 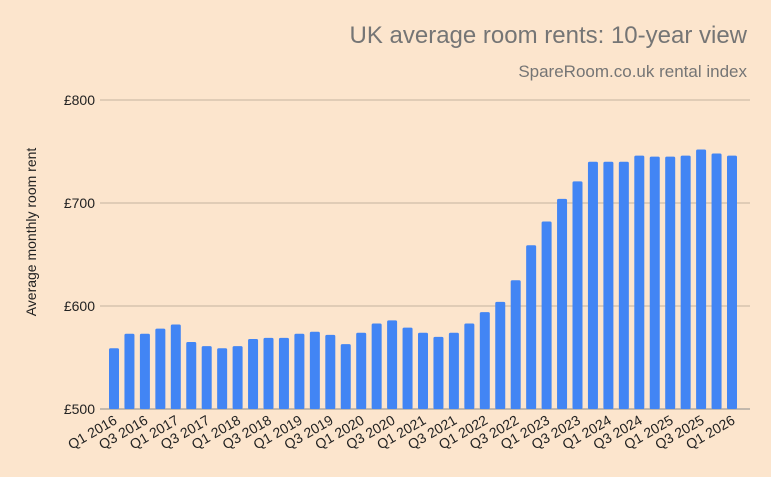 What do you see at coordinates (299, 371) in the screenshot?
I see `bar-q1-2019` at bounding box center [299, 371].